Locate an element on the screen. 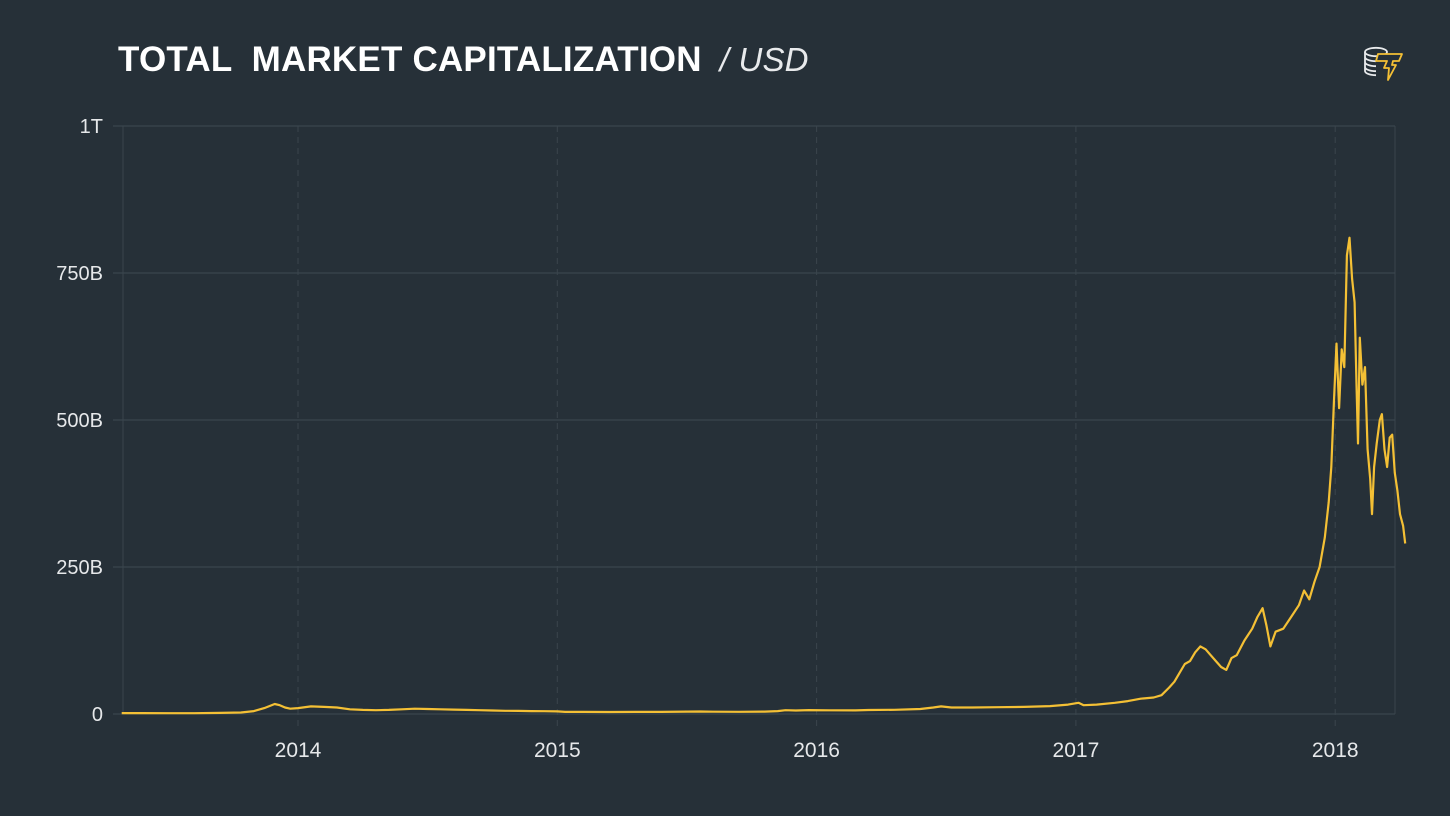  y-tick-label: 1T is located at coordinates (91, 127).